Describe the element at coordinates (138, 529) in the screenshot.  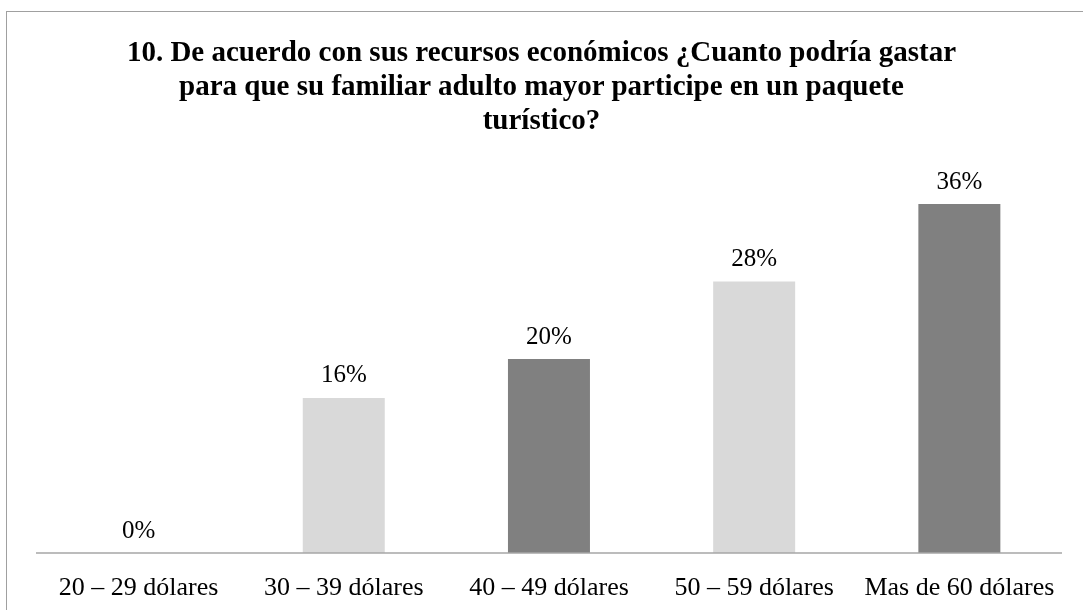
I see `data-label: 0%` at that location.